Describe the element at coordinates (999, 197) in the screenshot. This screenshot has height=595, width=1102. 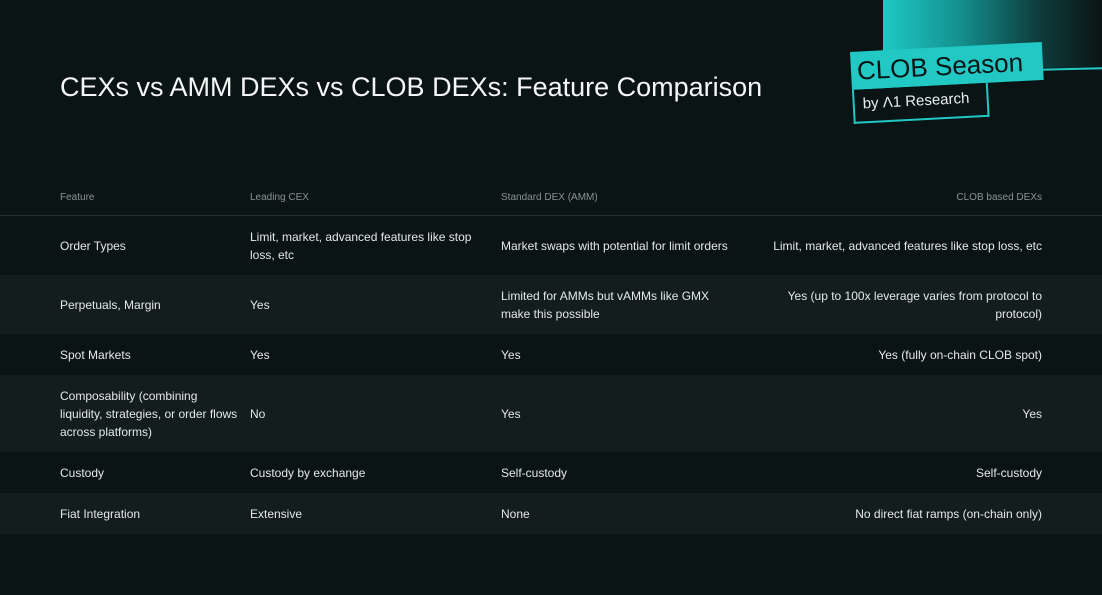
I see `header-clob-dex: CLOB based DEXs` at that location.